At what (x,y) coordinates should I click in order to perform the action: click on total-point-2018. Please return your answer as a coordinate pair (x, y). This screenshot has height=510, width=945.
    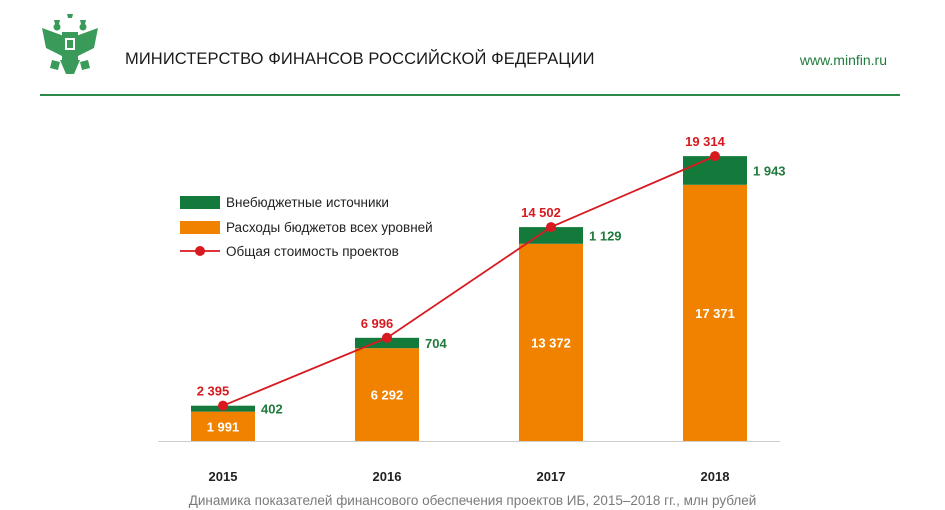
    Looking at the image, I should click on (715, 156).